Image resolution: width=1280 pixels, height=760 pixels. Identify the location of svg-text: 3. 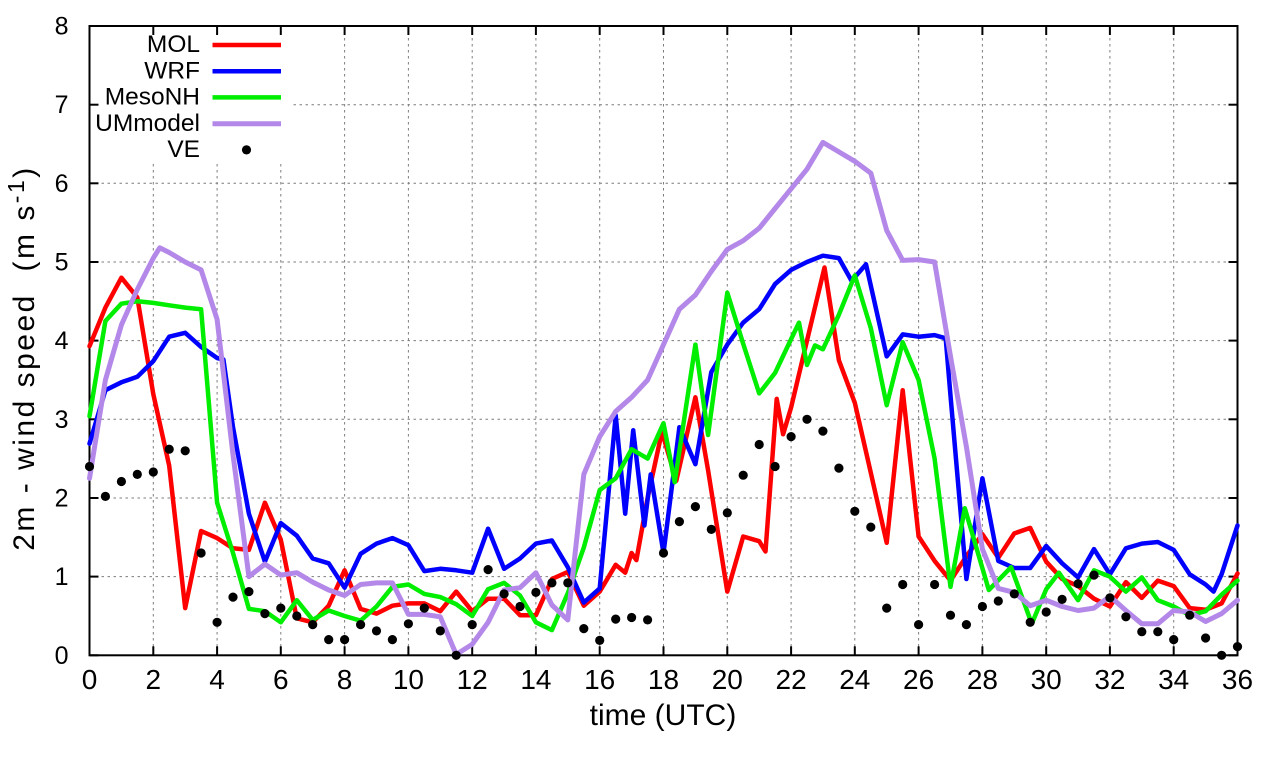
(62, 420).